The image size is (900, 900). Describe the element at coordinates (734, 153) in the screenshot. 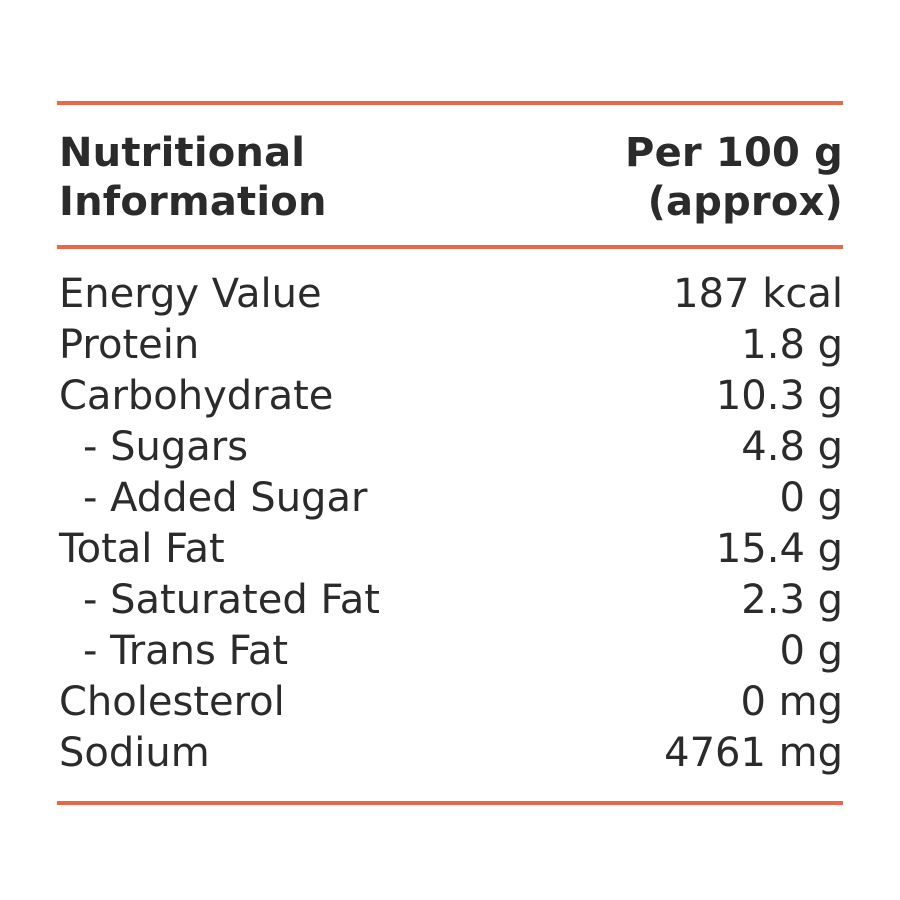

I see `header-basis-line1: Per 100 g` at that location.